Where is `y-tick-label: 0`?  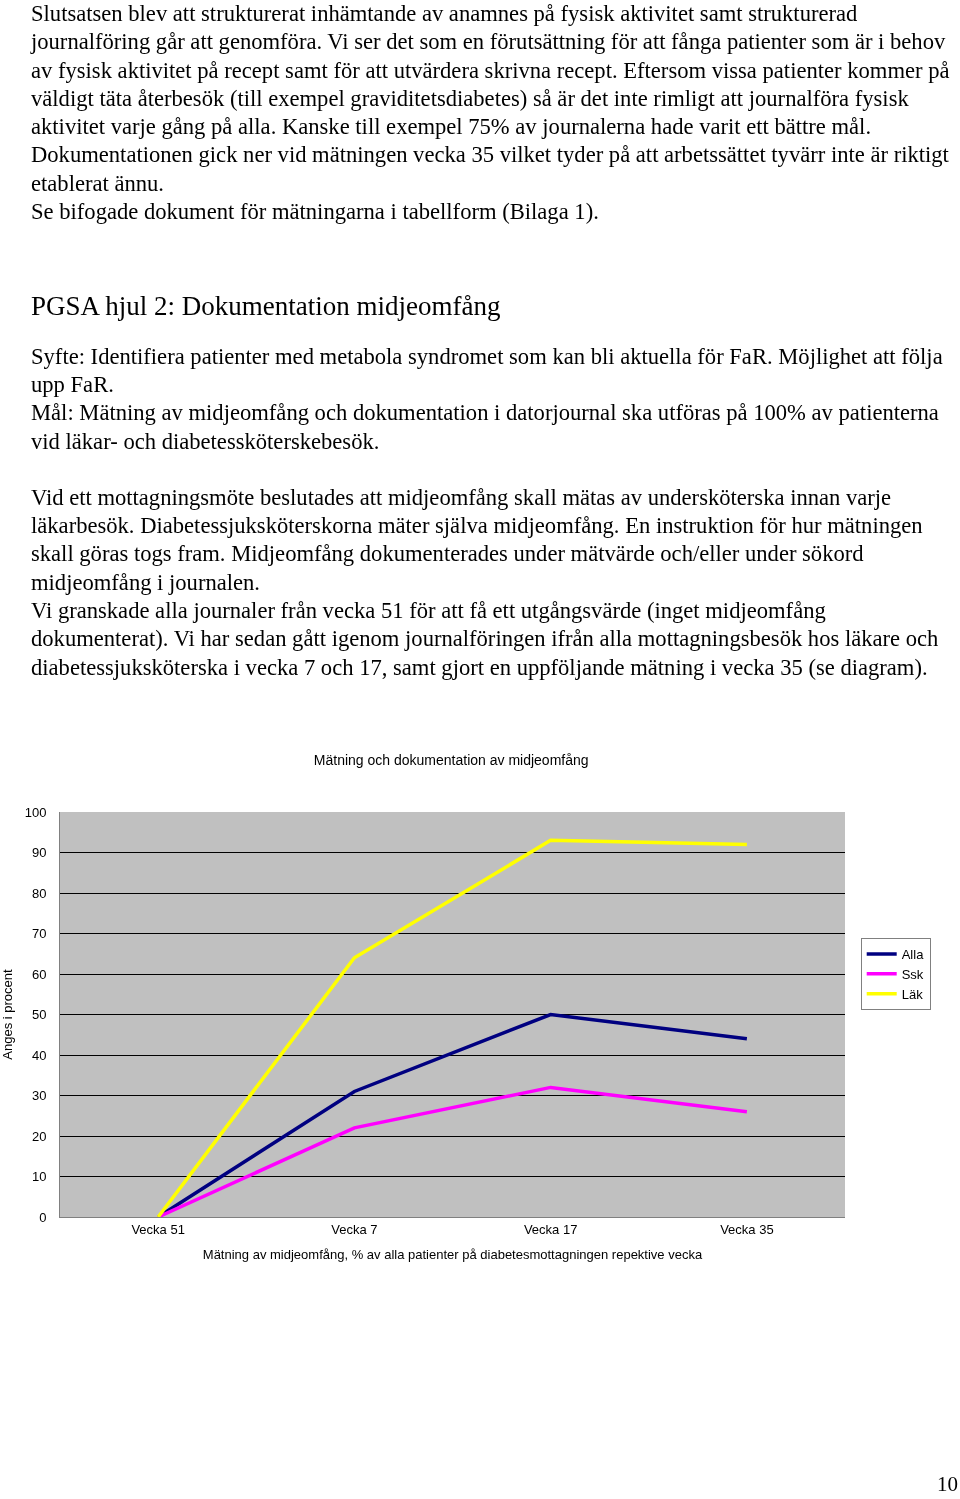
y-tick-label: 0 is located at coordinates (43, 1217).